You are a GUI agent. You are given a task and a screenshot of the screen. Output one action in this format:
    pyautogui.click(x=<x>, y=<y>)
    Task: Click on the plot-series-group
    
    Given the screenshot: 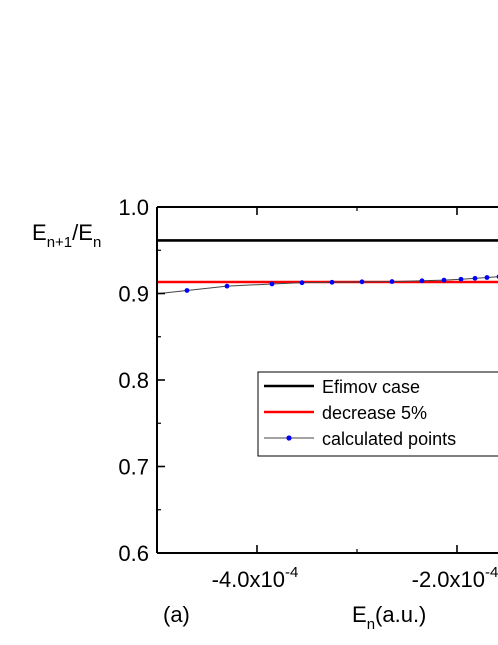 What is the action you would take?
    pyautogui.click(x=327, y=267)
    